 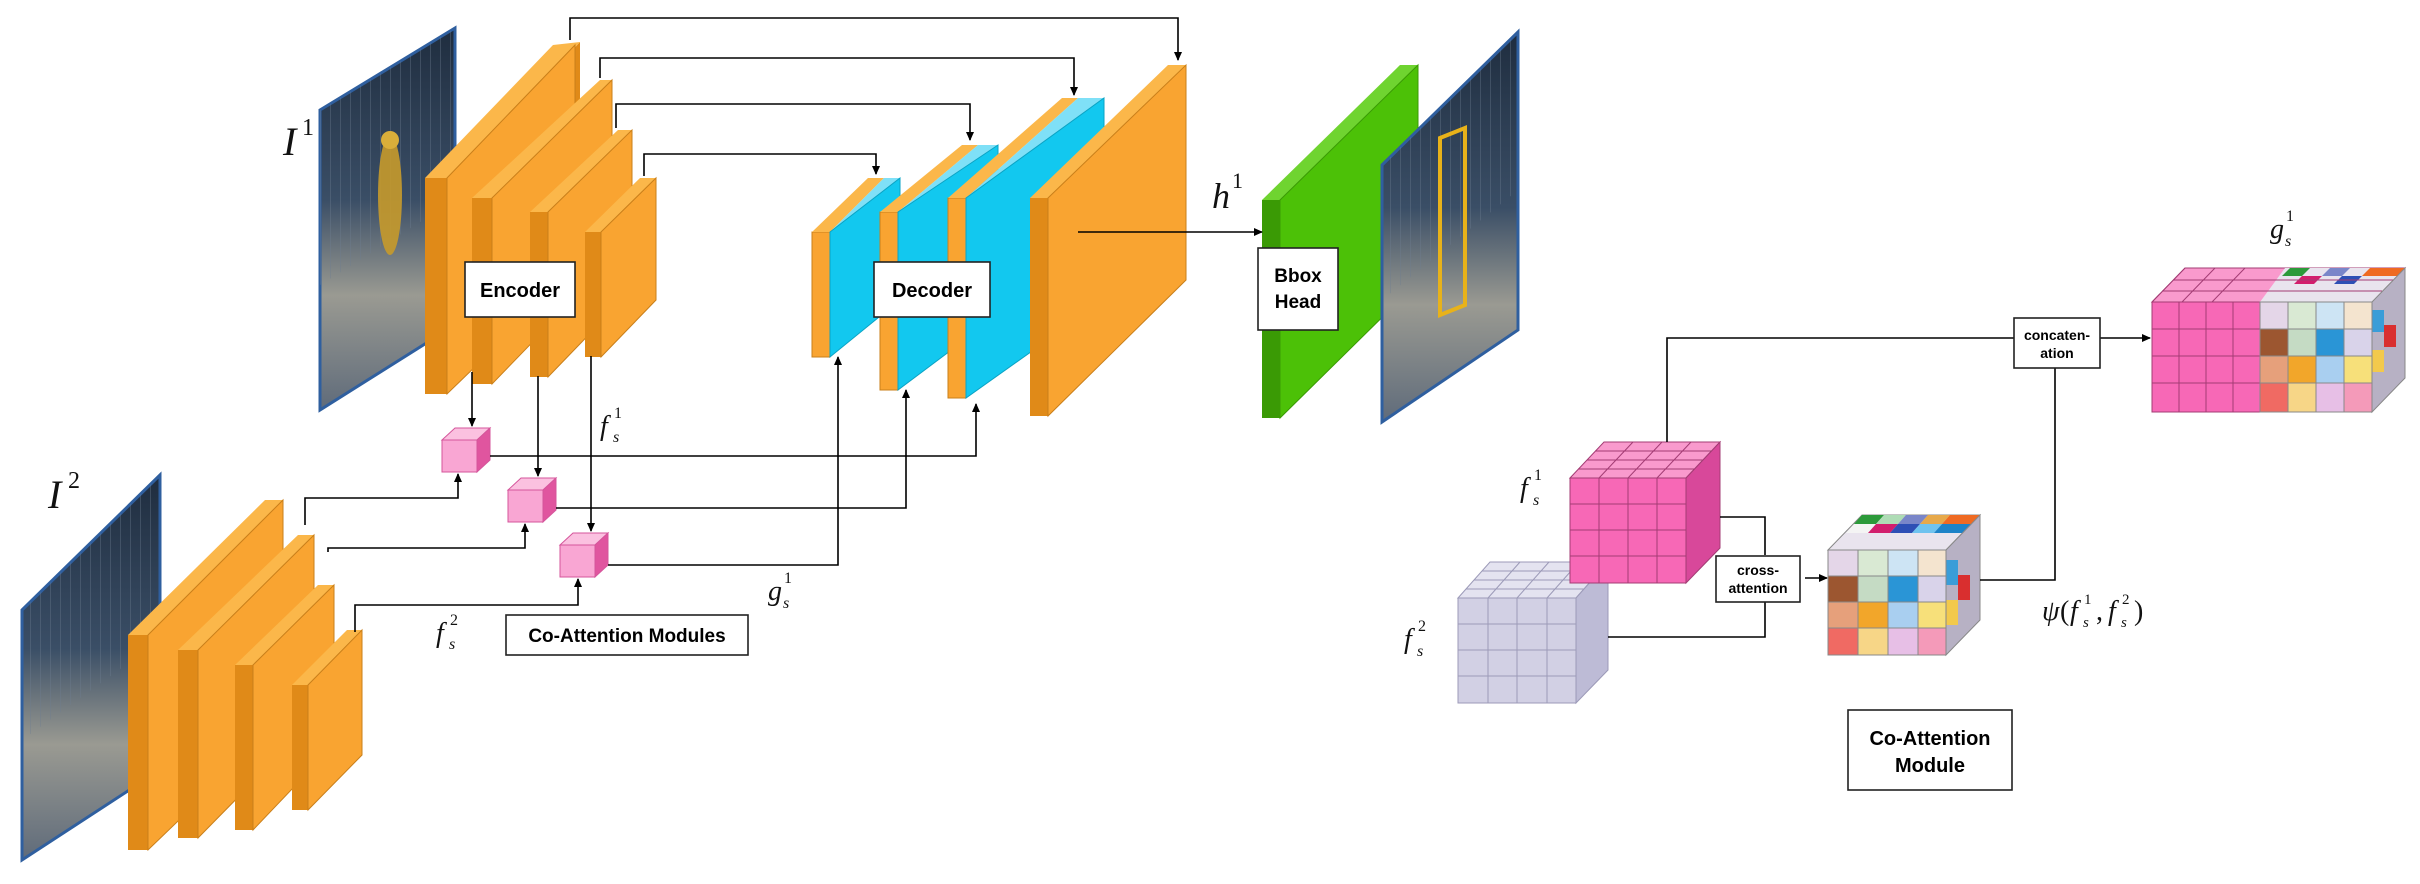 I want to click on cross-attention-connections, so click(x=1718, y=577).